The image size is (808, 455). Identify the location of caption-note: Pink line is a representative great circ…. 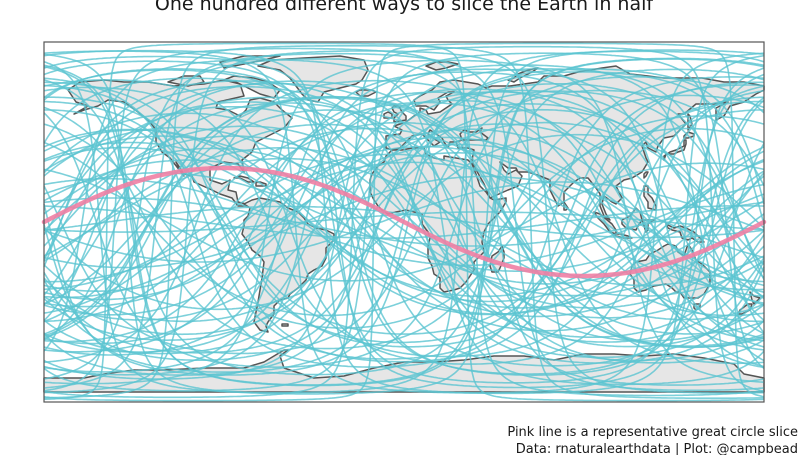
(652, 432).